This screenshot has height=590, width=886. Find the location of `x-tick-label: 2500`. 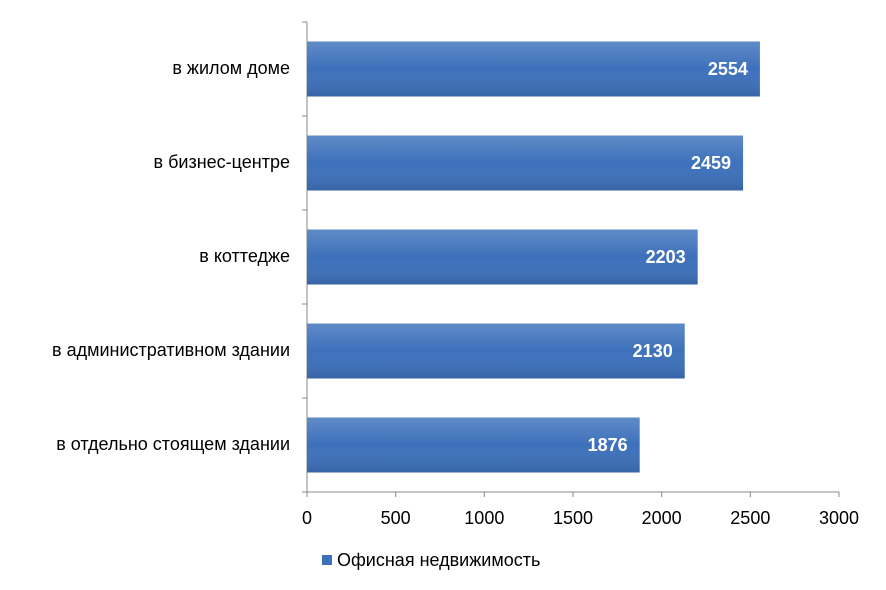

x-tick-label: 2500 is located at coordinates (750, 518).